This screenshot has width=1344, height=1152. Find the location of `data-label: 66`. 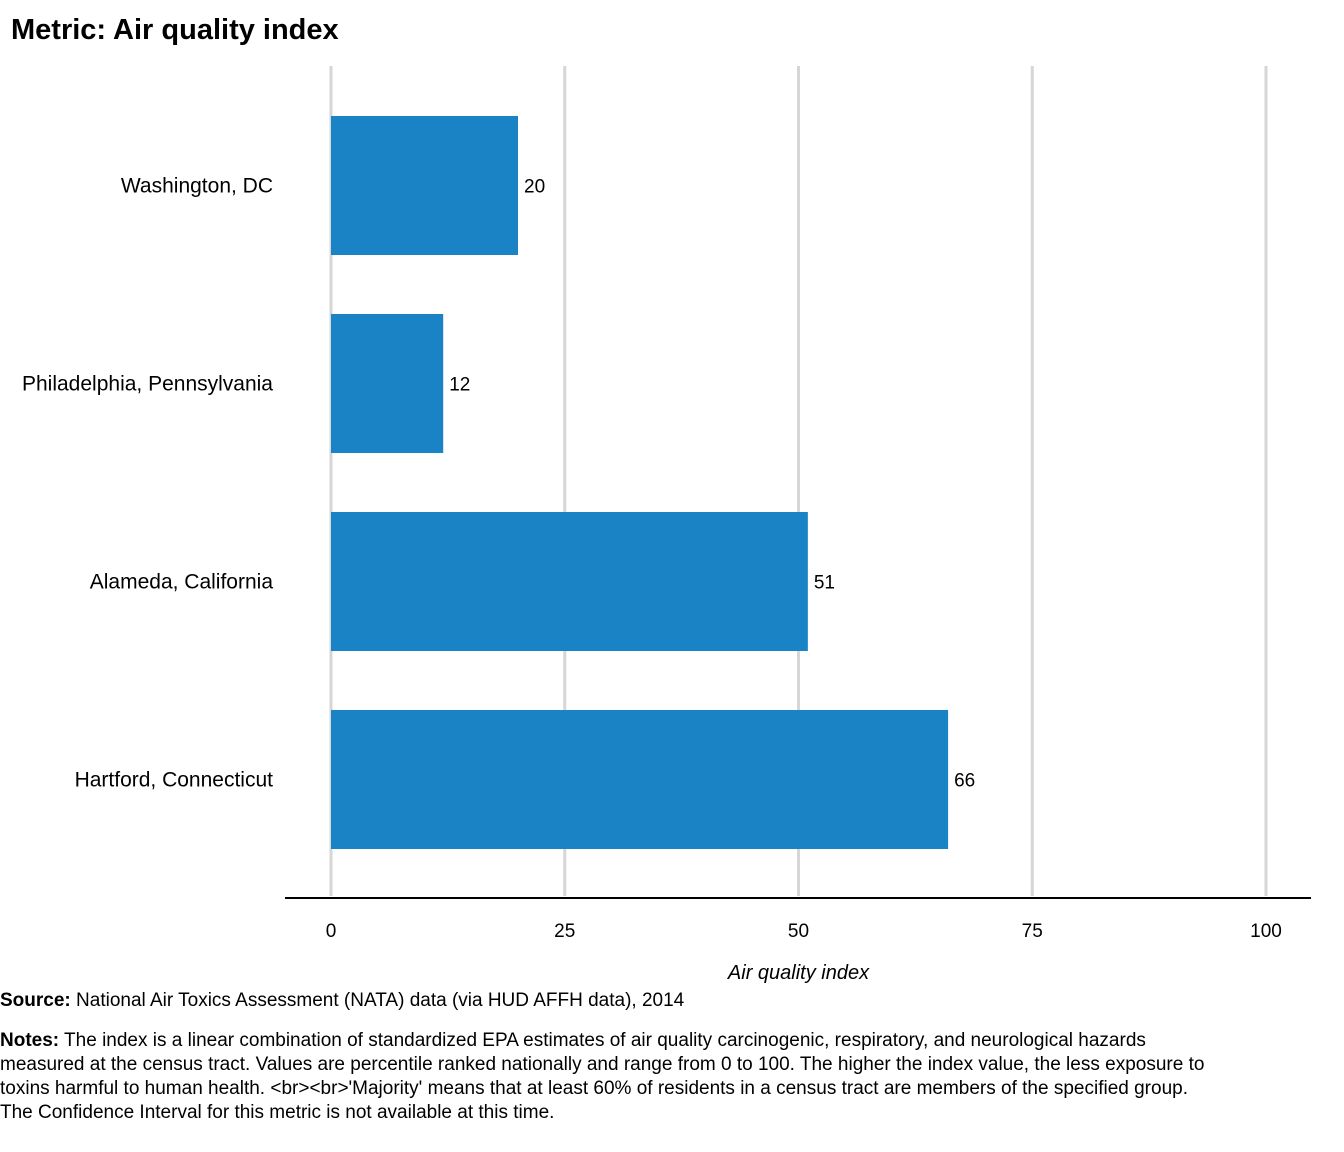

data-label: 66 is located at coordinates (964, 781).